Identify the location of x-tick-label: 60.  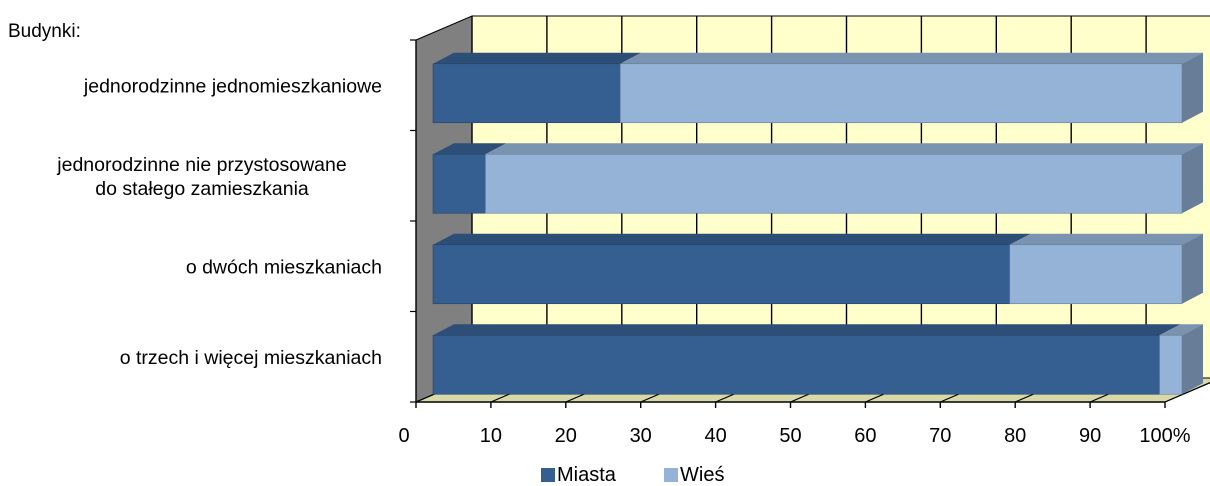
(865, 436).